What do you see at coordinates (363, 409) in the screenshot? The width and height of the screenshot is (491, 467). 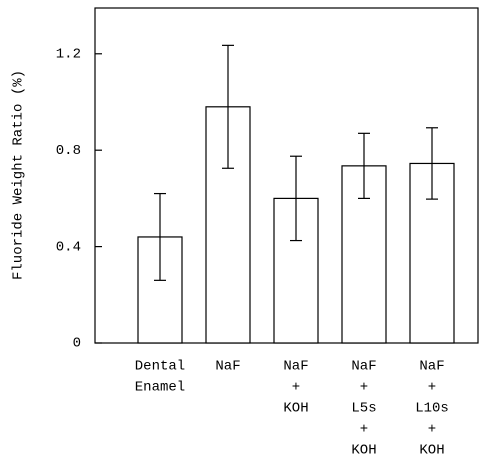 I see `x-tick-label: L5s` at bounding box center [363, 409].